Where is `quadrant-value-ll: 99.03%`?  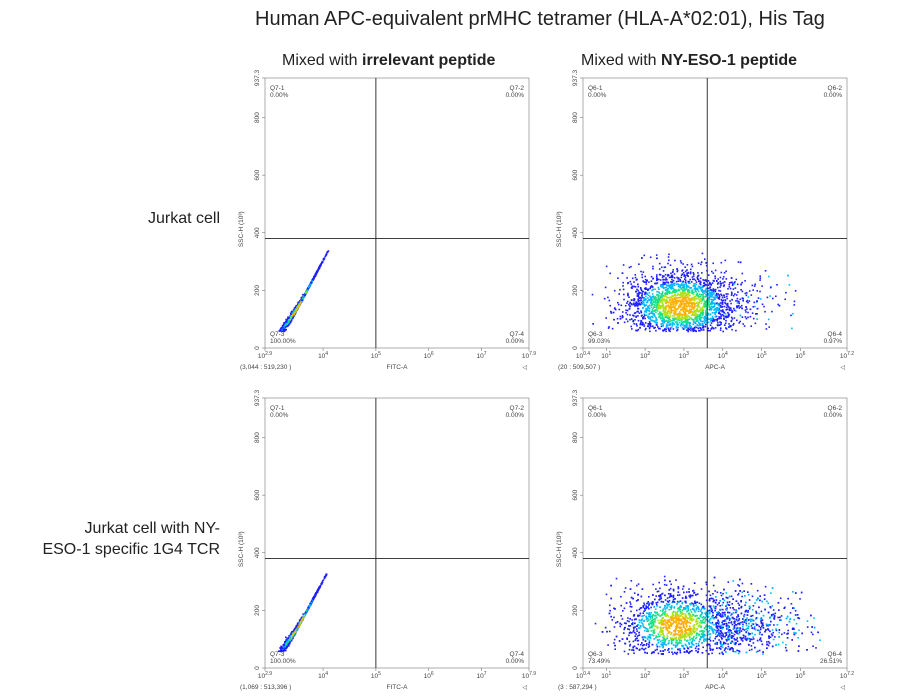 quadrant-value-ll: 99.03% is located at coordinates (599, 341).